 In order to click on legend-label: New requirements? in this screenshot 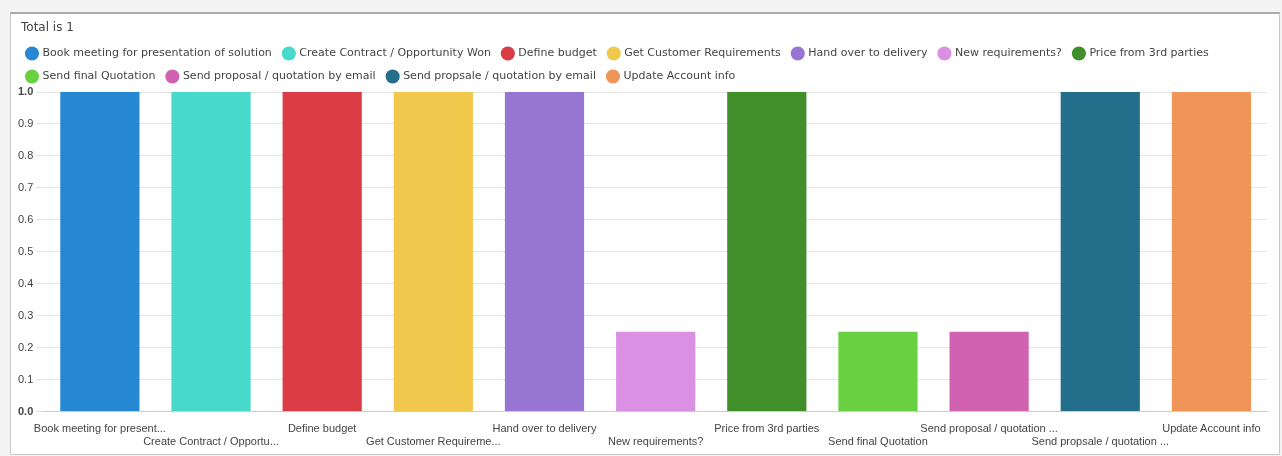, I will do `click(1008, 53)`.